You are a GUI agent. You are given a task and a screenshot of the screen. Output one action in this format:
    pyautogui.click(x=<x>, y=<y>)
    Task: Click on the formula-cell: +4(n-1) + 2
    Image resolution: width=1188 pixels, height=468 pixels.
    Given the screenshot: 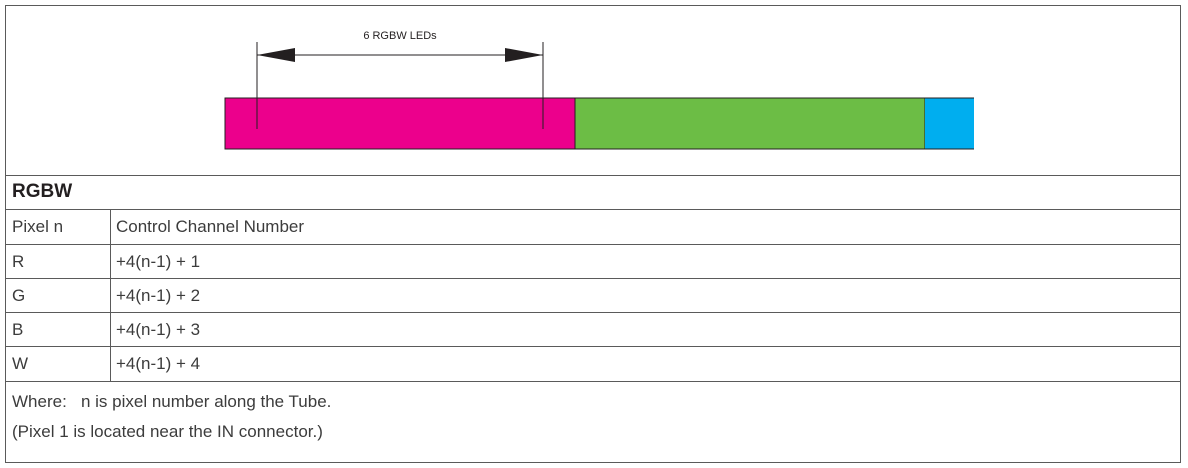 What is the action you would take?
    pyautogui.click(x=158, y=295)
    